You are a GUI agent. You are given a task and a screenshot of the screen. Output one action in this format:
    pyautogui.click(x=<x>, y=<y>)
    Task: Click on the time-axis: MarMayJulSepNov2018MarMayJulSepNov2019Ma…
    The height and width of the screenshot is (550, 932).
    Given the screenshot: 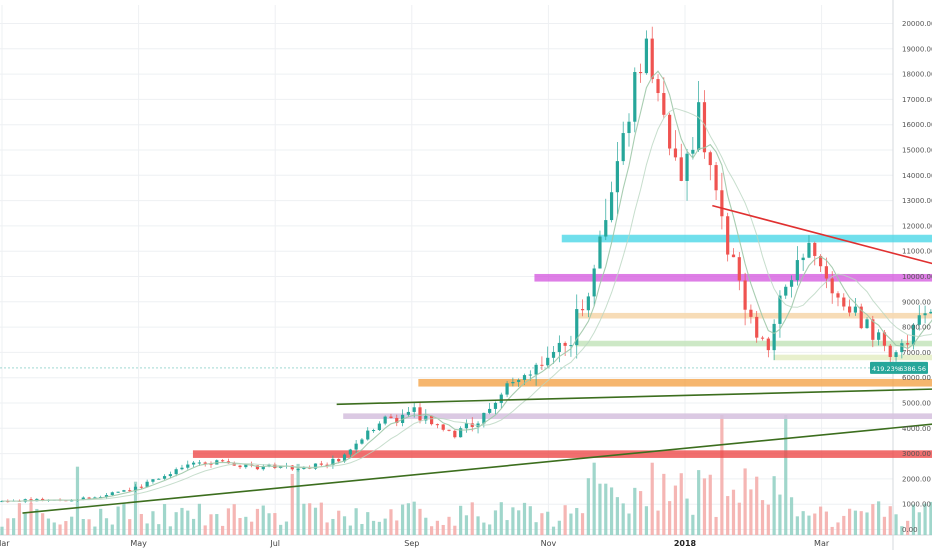 What is the action you would take?
    pyautogui.click(x=466, y=543)
    